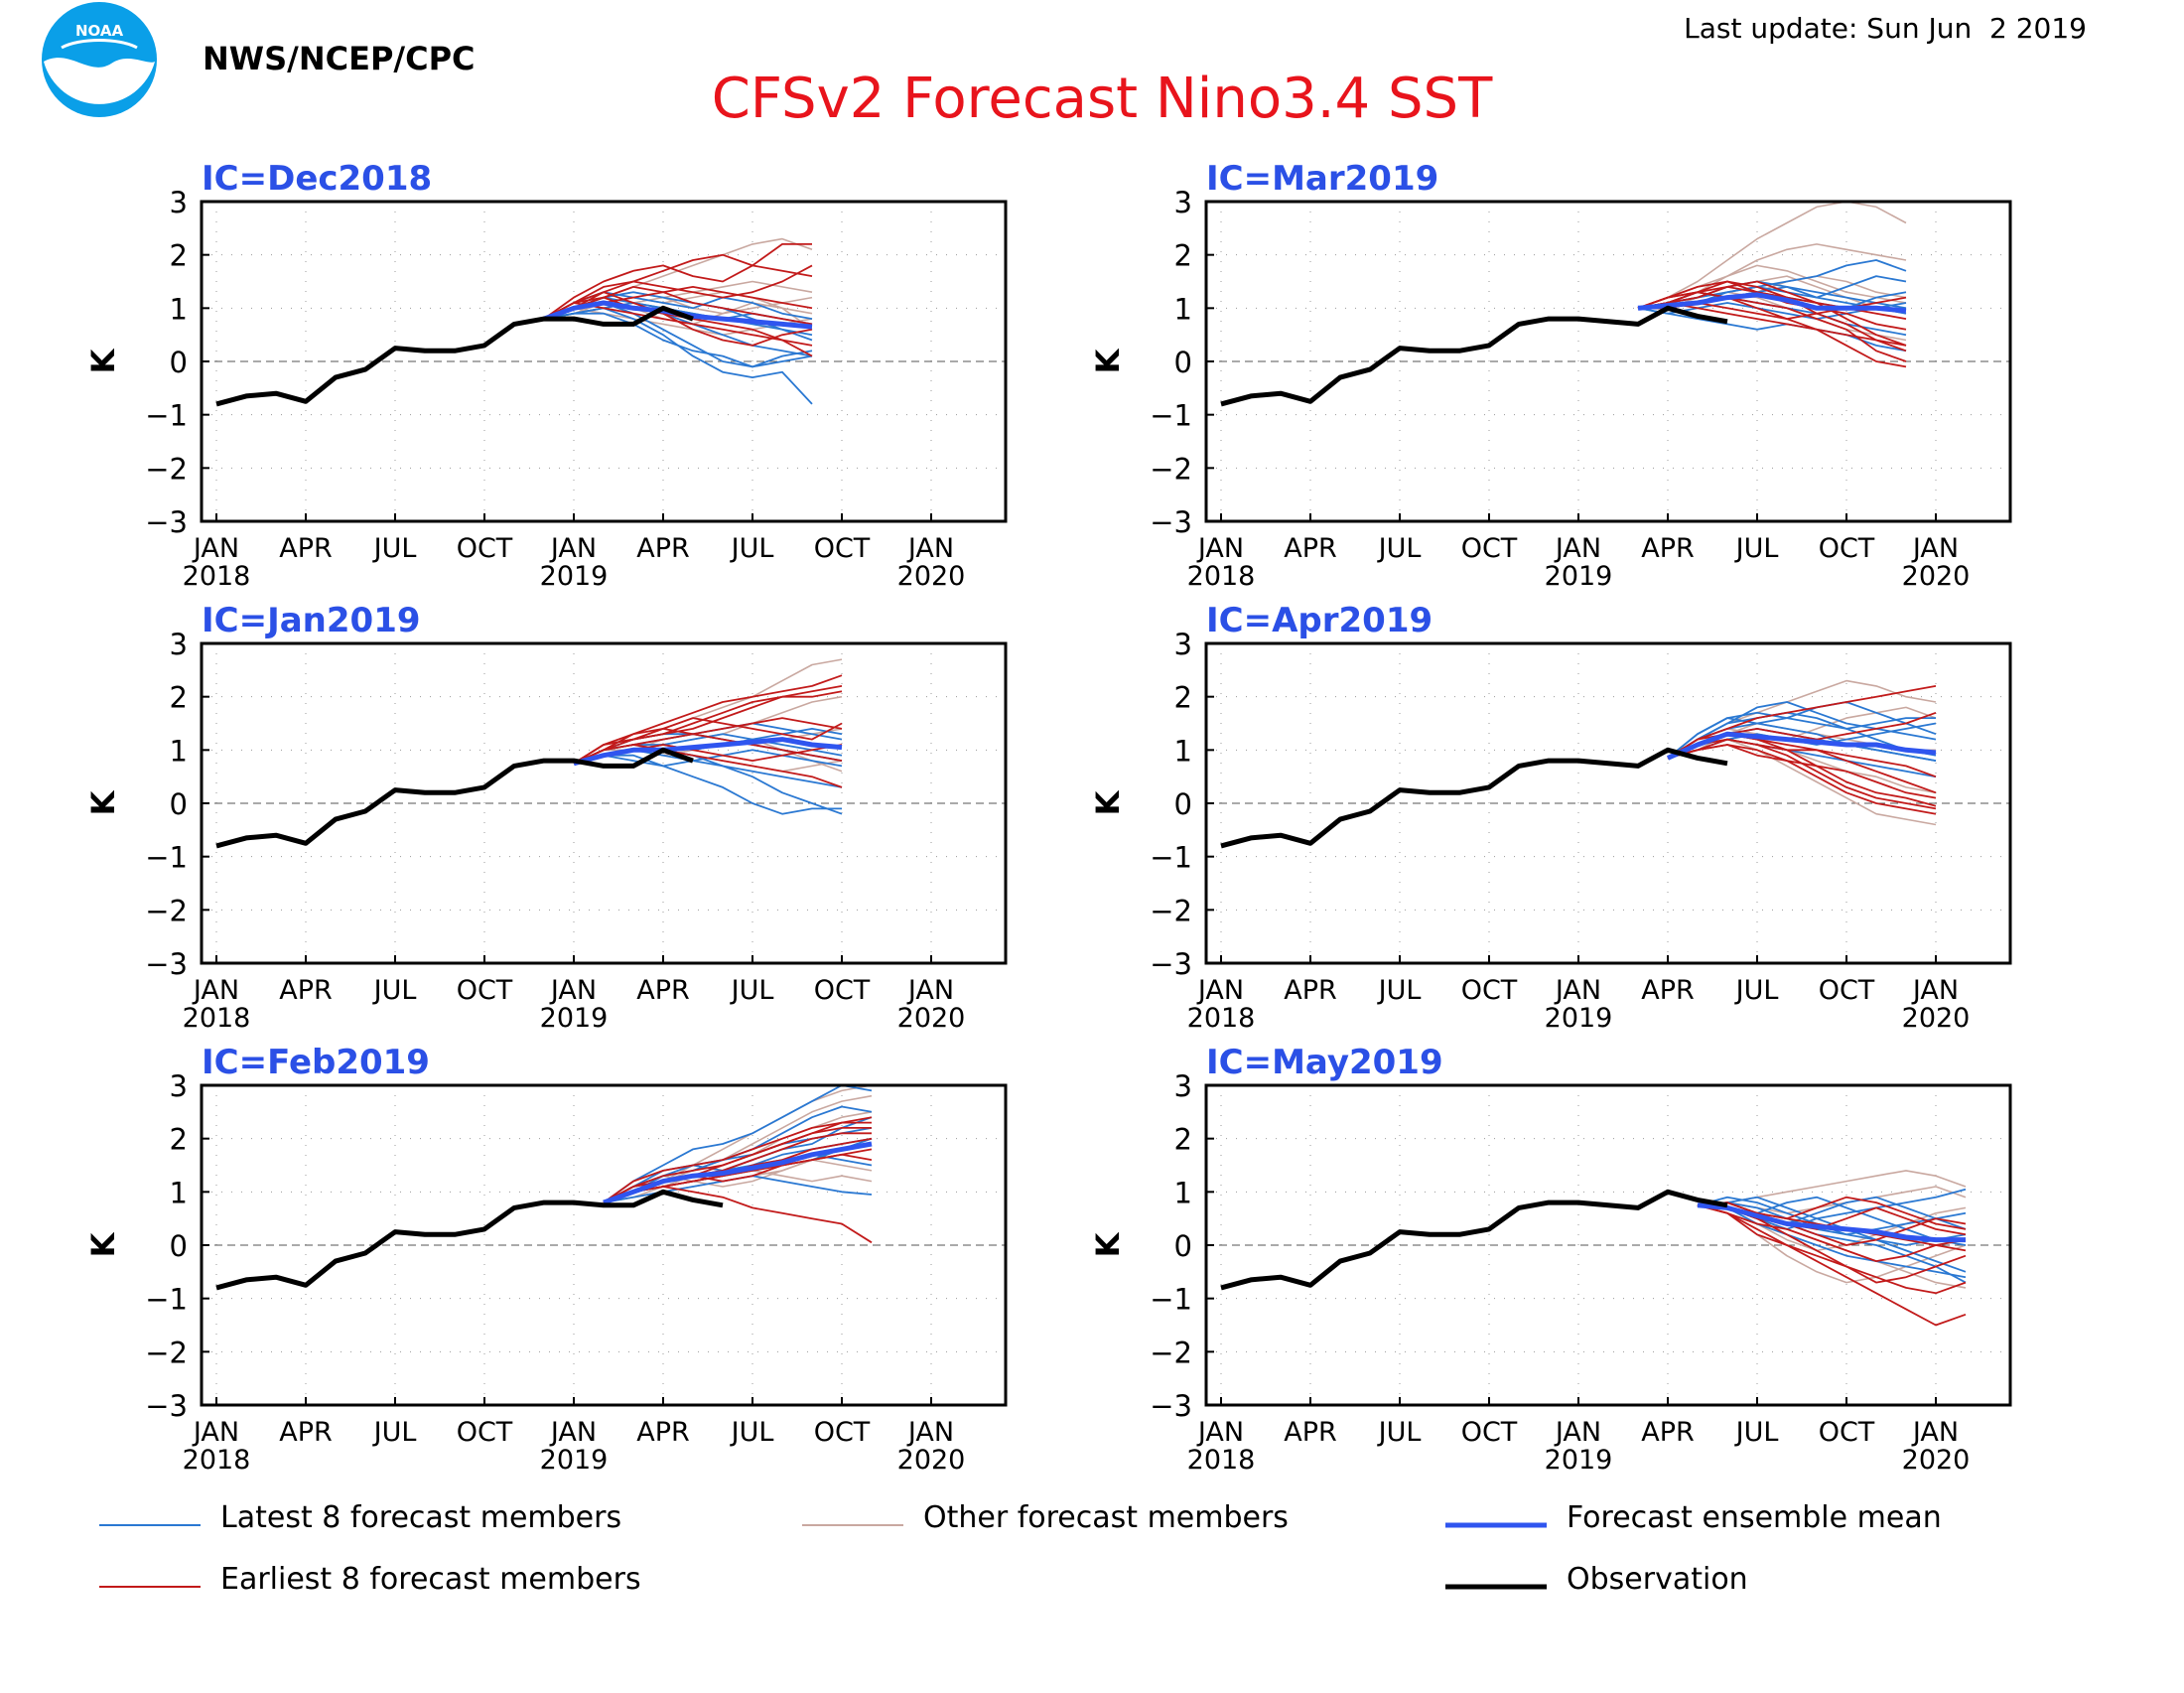 The image size is (2184, 1693). What do you see at coordinates (1102, 99) in the screenshot?
I see `chart-title: CFSv2 Forecast Nino3.4 SST` at bounding box center [1102, 99].